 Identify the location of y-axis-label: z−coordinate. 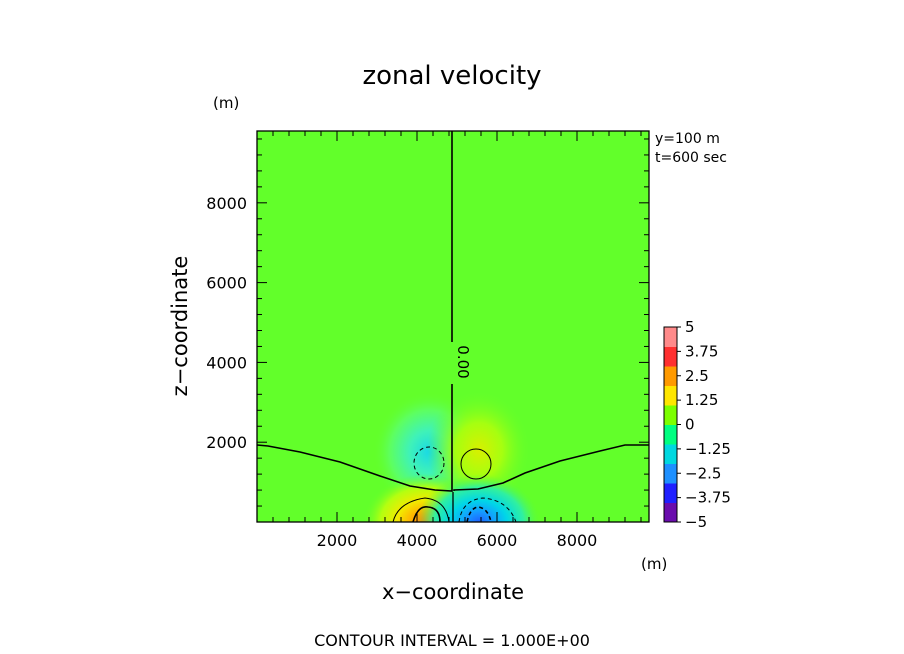
(180, 326).